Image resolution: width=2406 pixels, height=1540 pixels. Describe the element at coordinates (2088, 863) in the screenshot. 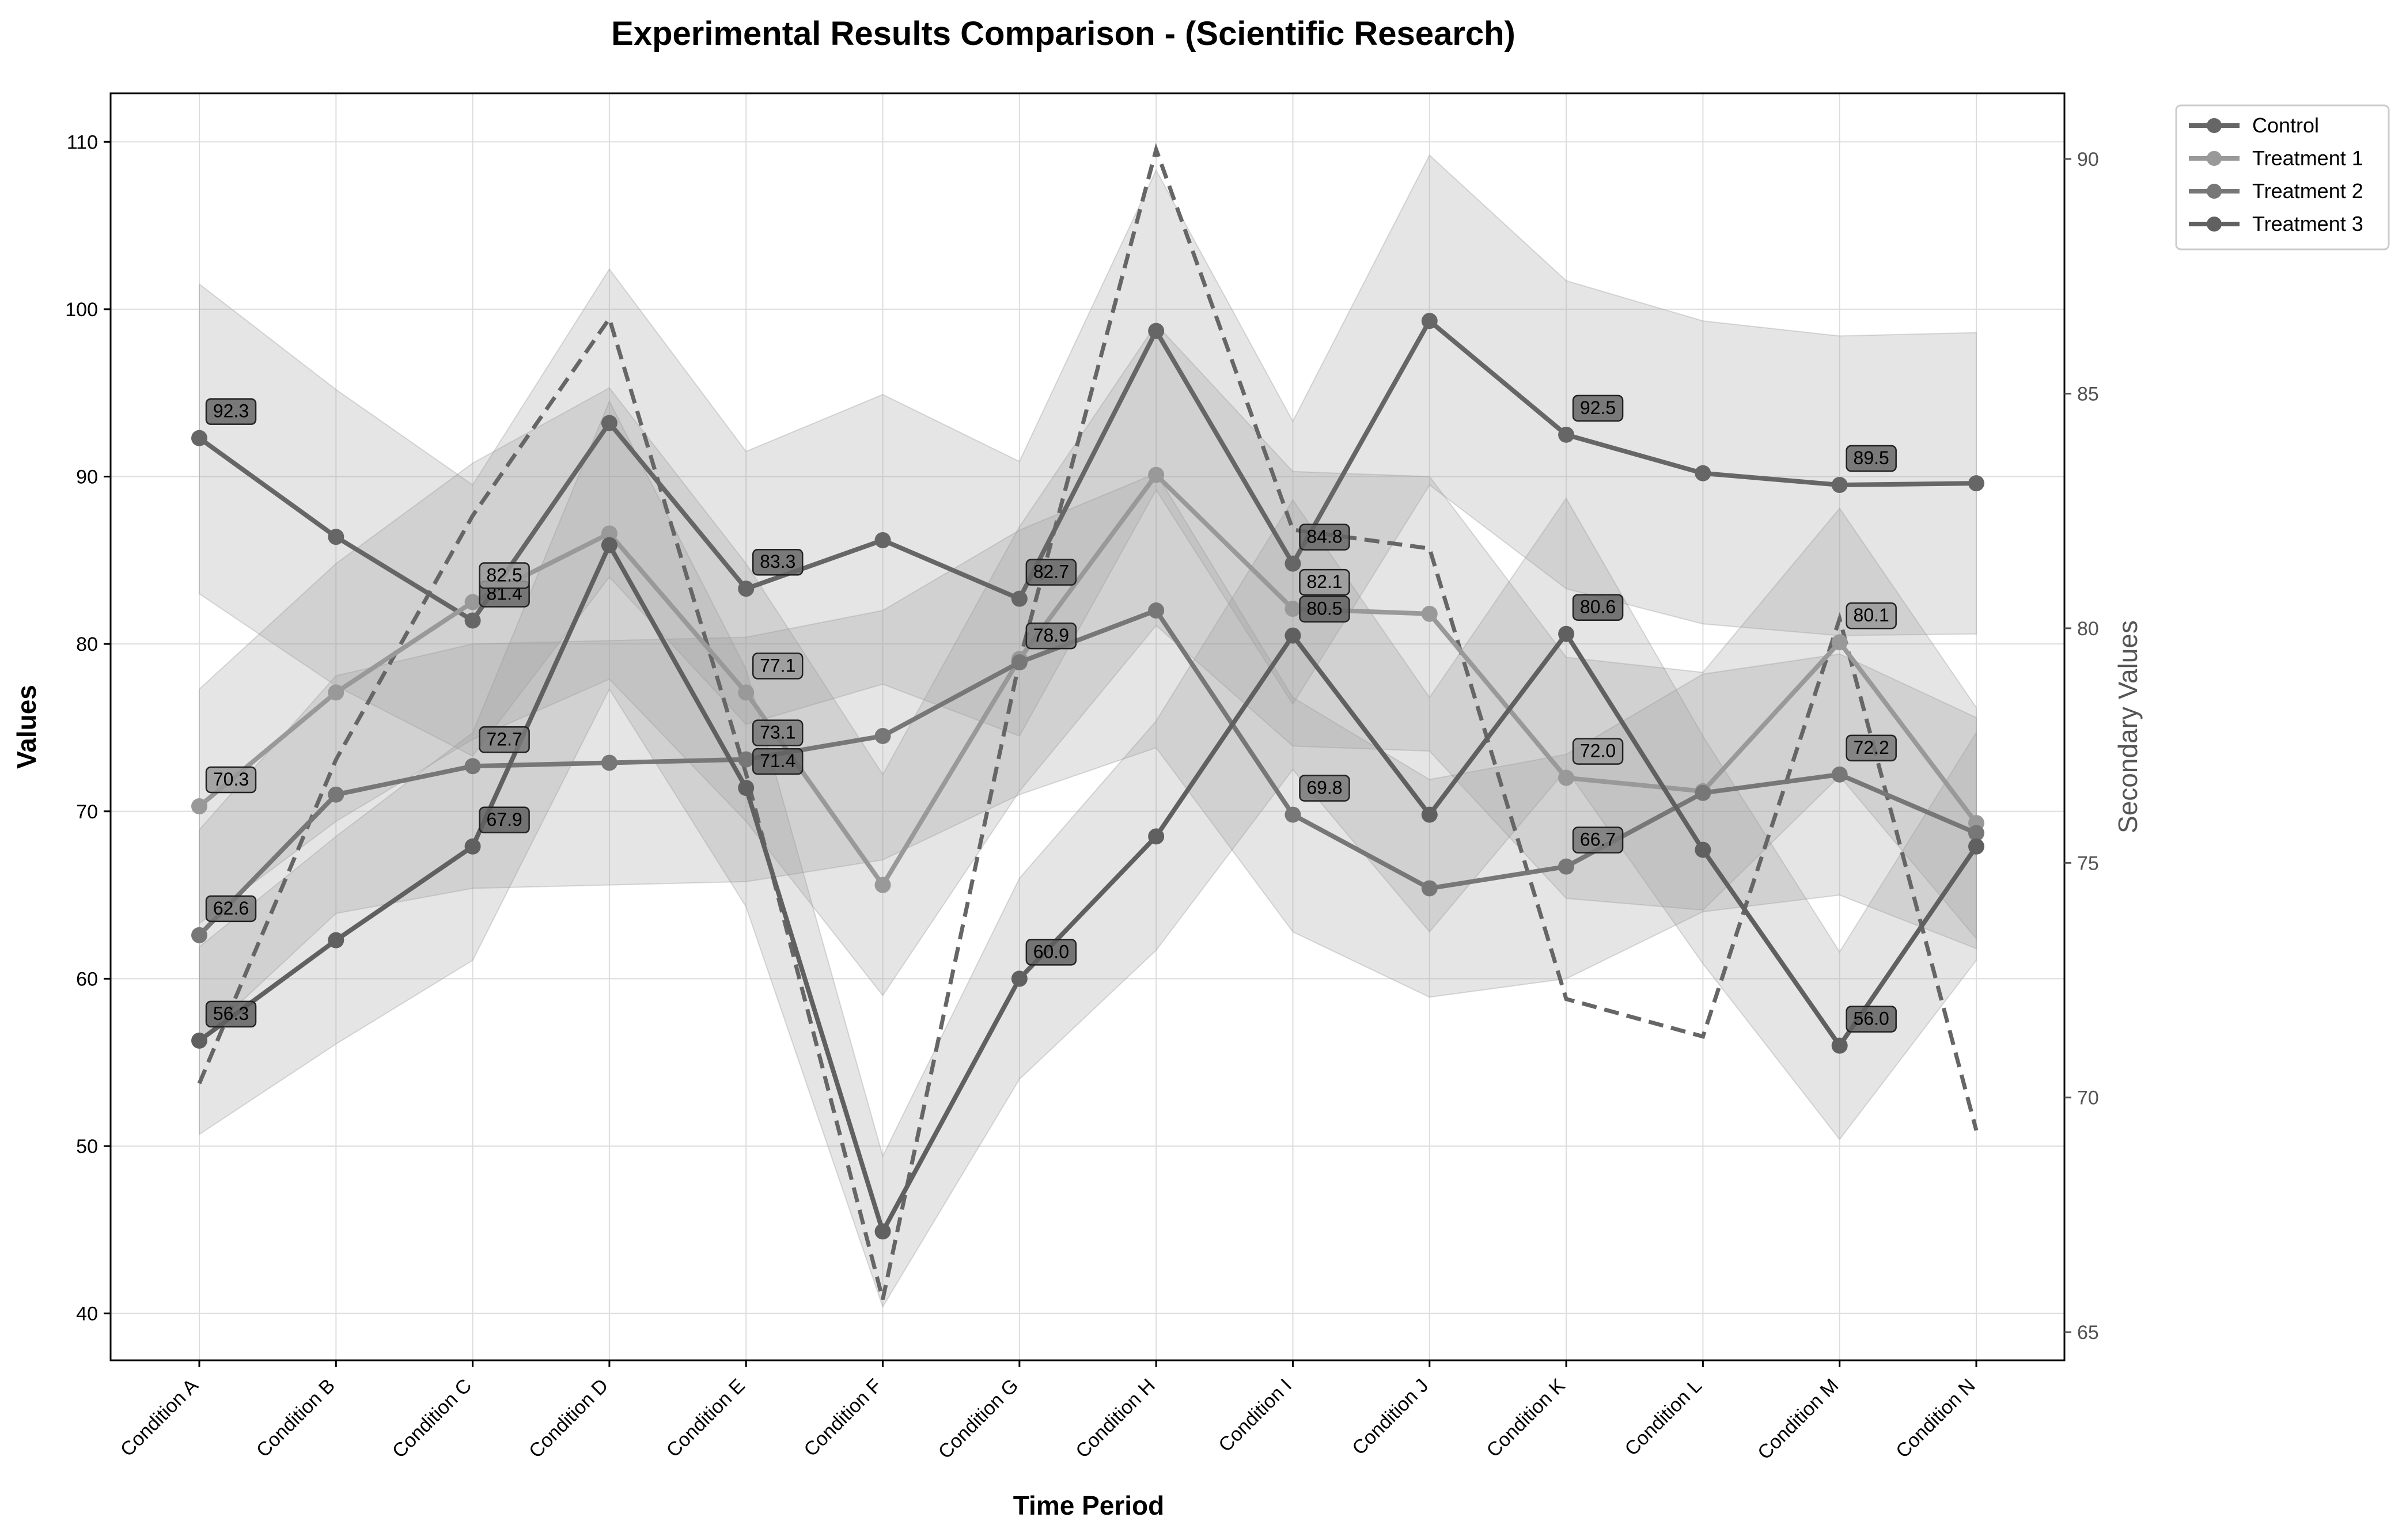

I see `y2-tick-label: 75` at that location.